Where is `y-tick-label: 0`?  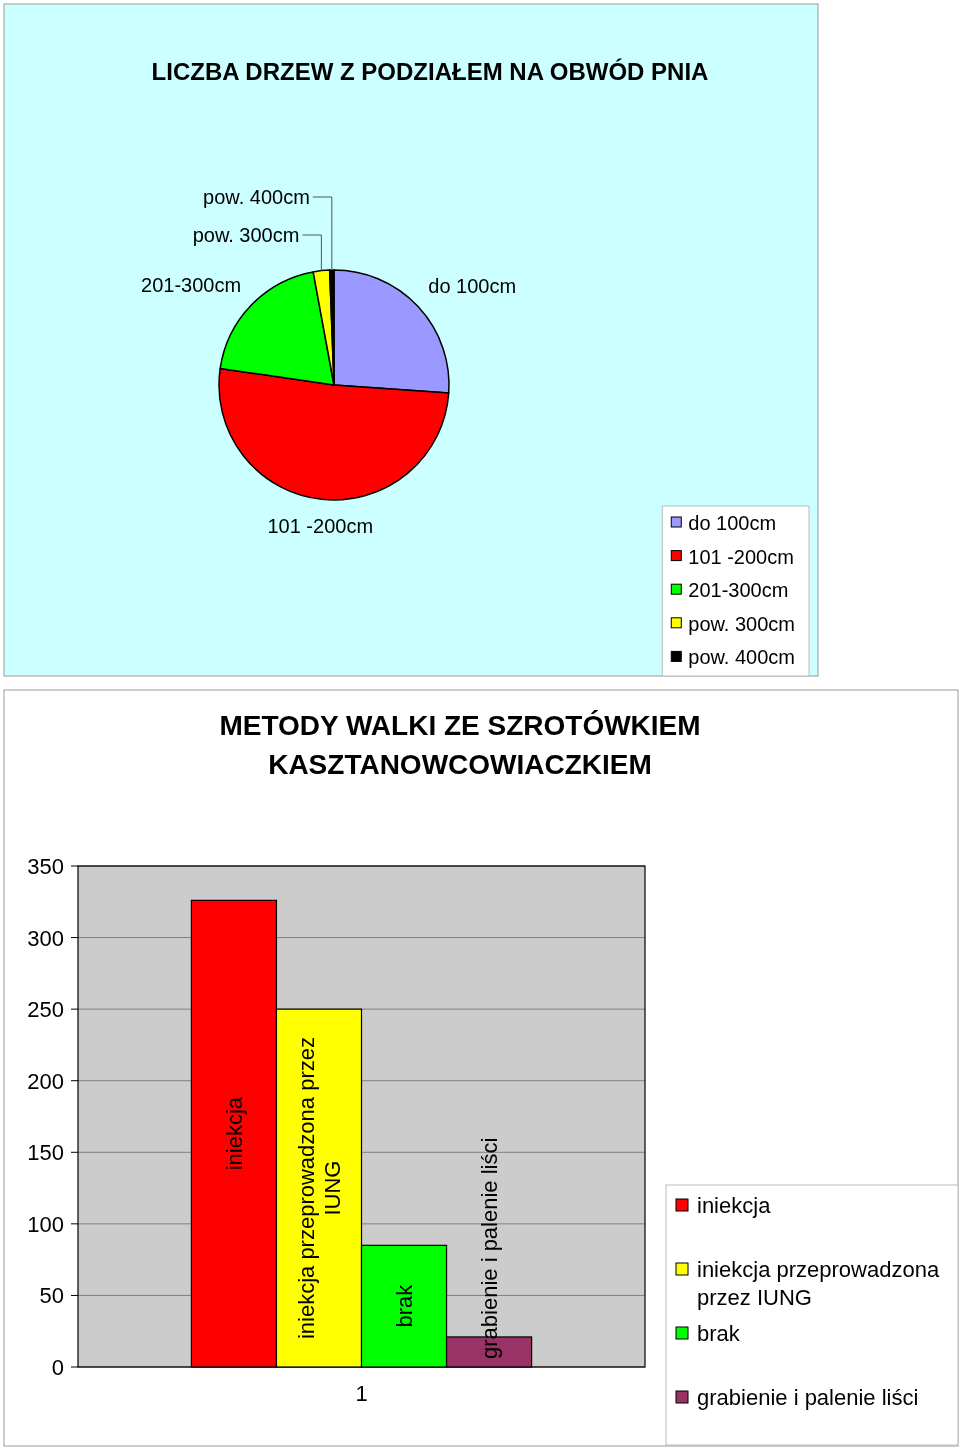
y-tick-label: 0 is located at coordinates (57, 1367).